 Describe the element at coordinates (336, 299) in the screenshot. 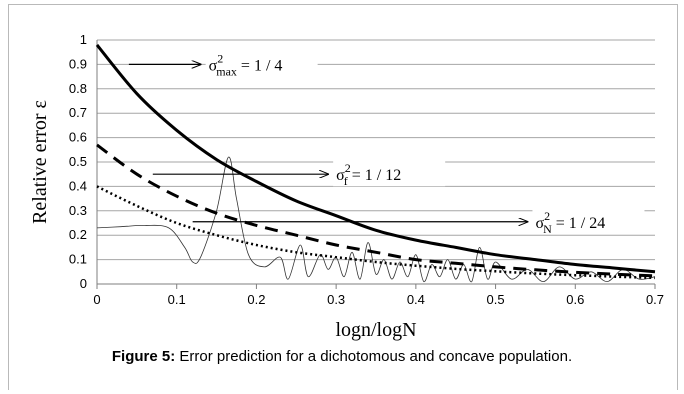

I see `x-tick-label: 0.3` at that location.